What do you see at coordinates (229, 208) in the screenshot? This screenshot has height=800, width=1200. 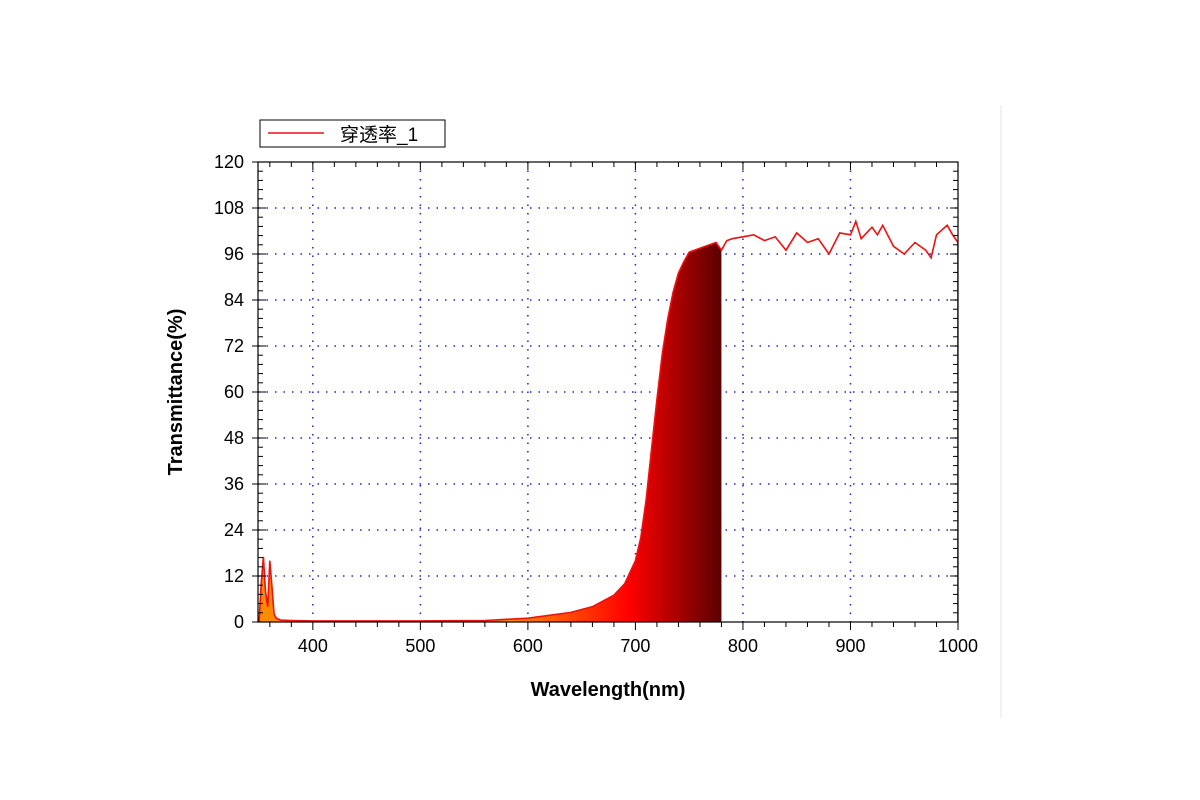 I see `y-tick-label: 108` at bounding box center [229, 208].